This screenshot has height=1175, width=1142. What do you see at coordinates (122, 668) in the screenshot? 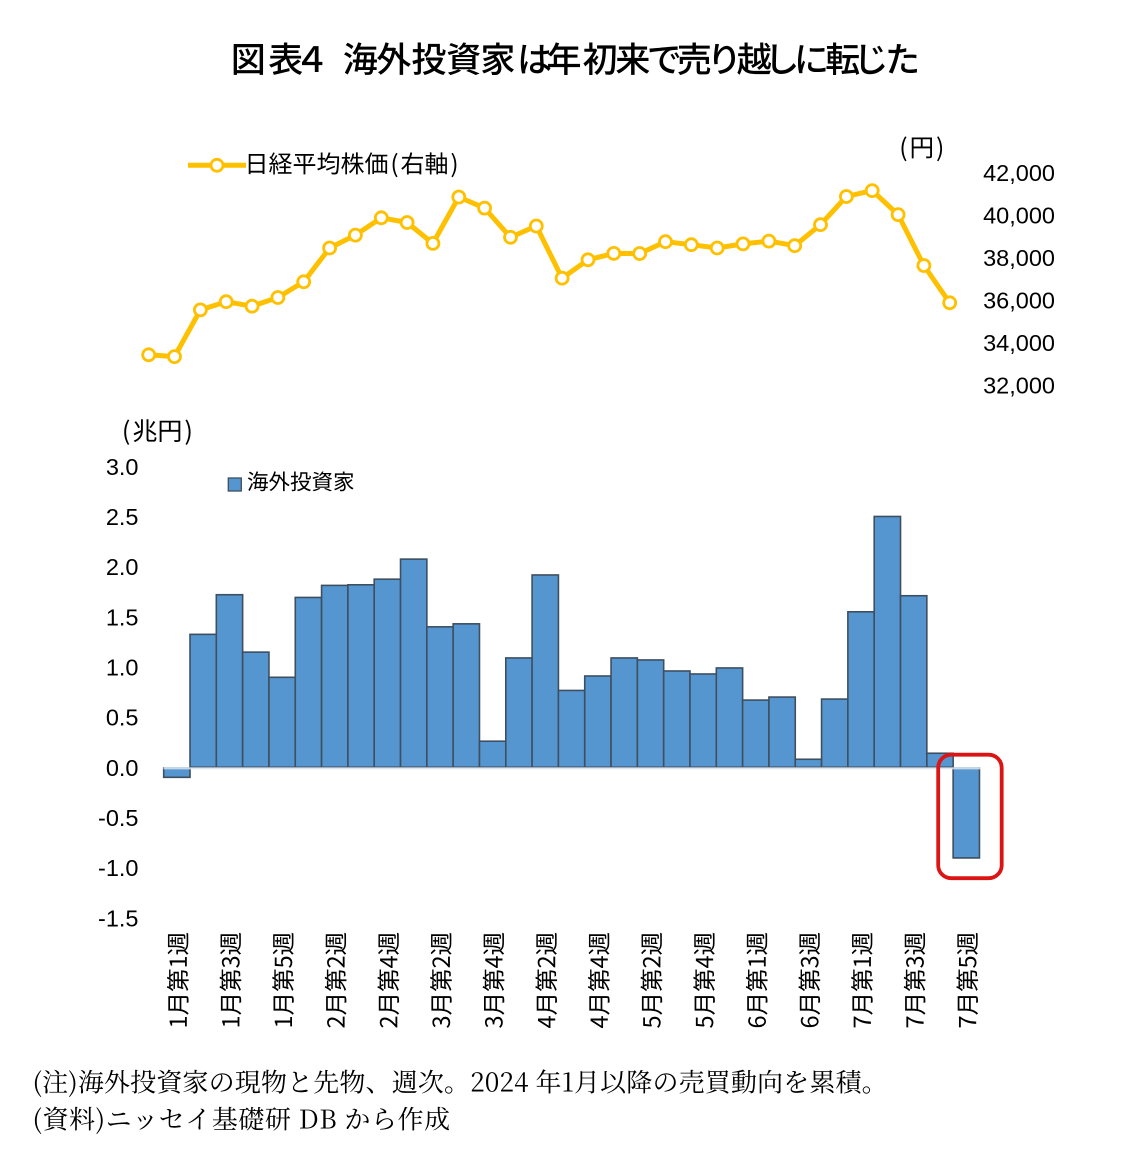
I see `svg-text: 1.0` at bounding box center [122, 668].